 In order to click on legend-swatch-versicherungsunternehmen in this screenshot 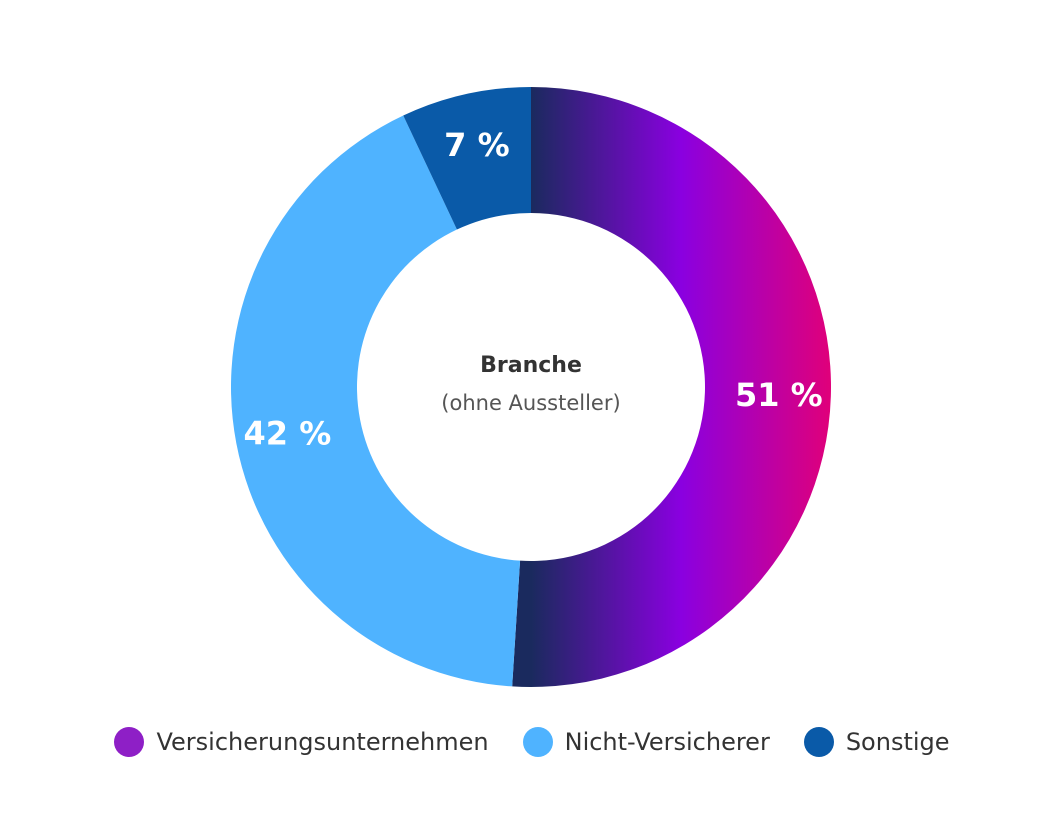, I will do `click(129, 742)`.